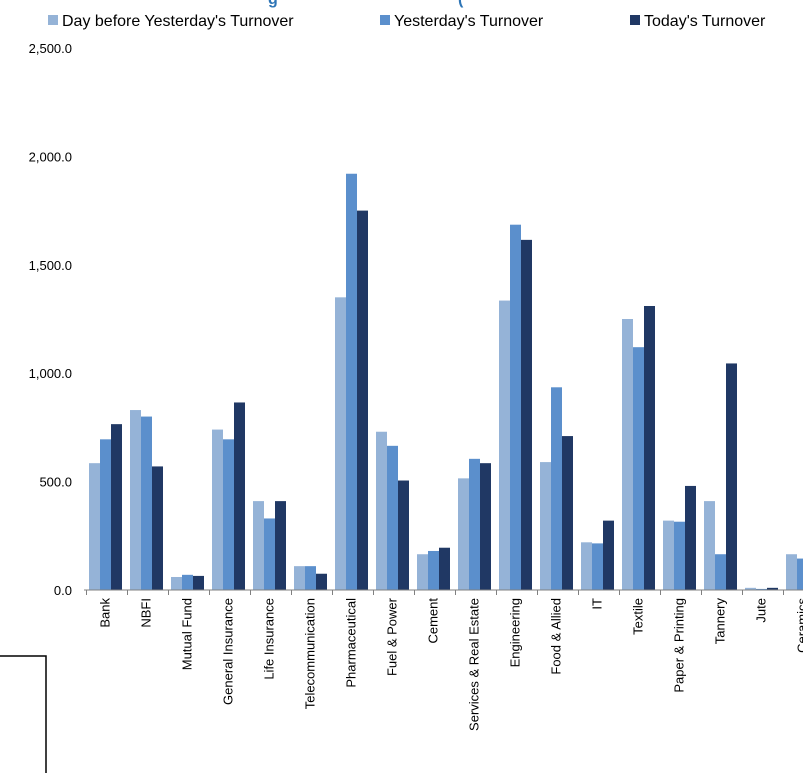 This screenshot has width=803, height=773. Describe the element at coordinates (269, 639) in the screenshot. I see `x-category-label: Life Insurance` at that location.